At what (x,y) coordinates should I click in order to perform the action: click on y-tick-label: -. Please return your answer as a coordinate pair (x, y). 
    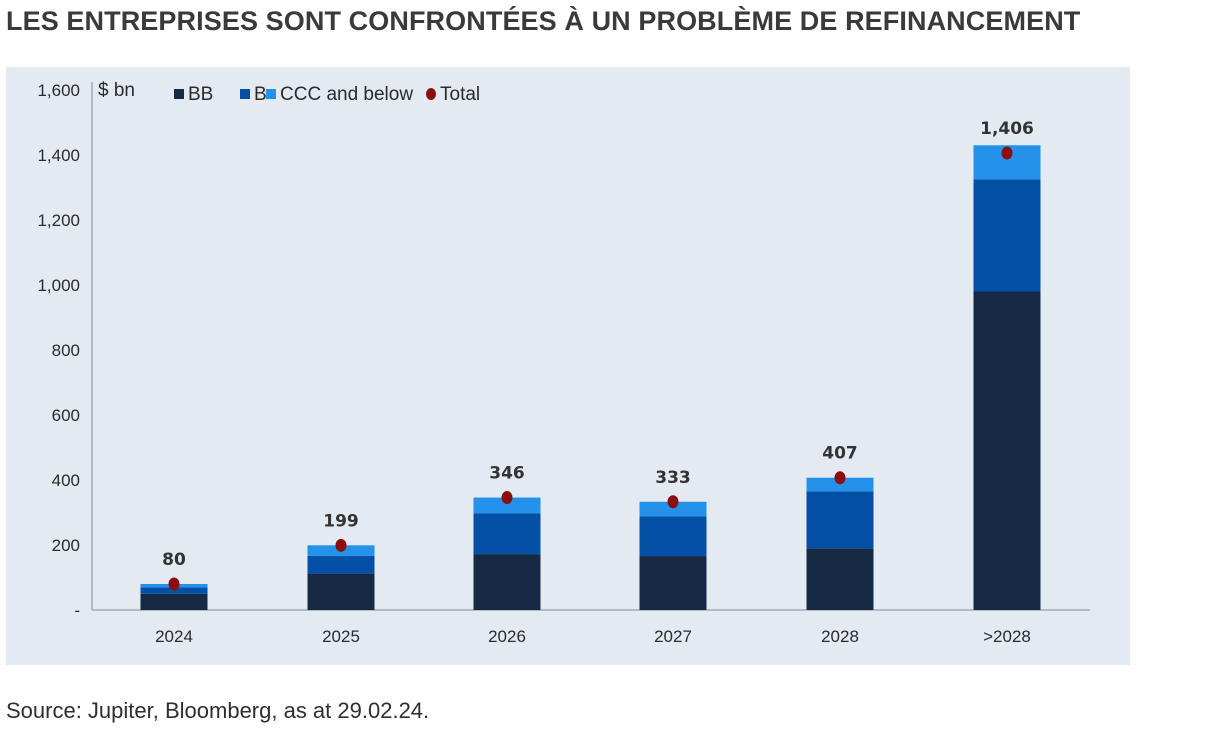
    Looking at the image, I should click on (77, 610).